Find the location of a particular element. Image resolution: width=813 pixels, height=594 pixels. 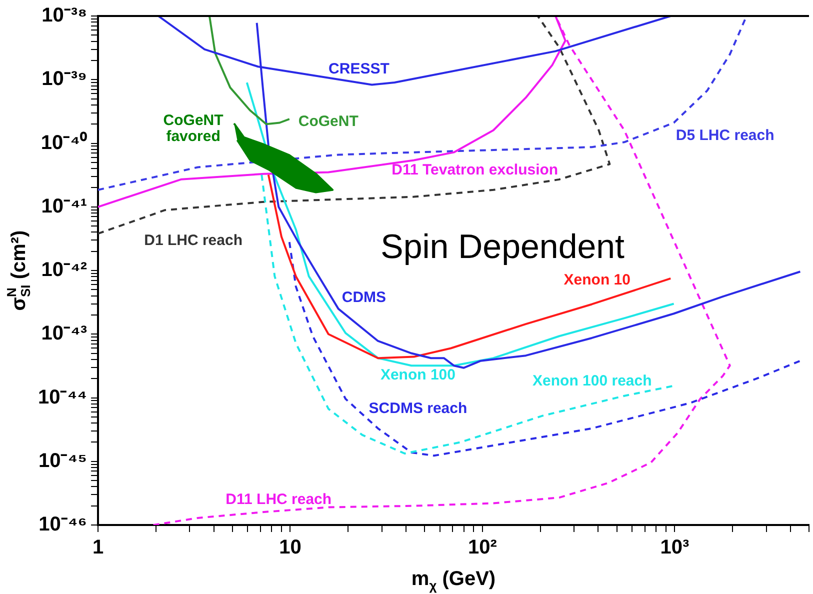

y-axis-title: σNSI (cm²) is located at coordinates (18, 270).